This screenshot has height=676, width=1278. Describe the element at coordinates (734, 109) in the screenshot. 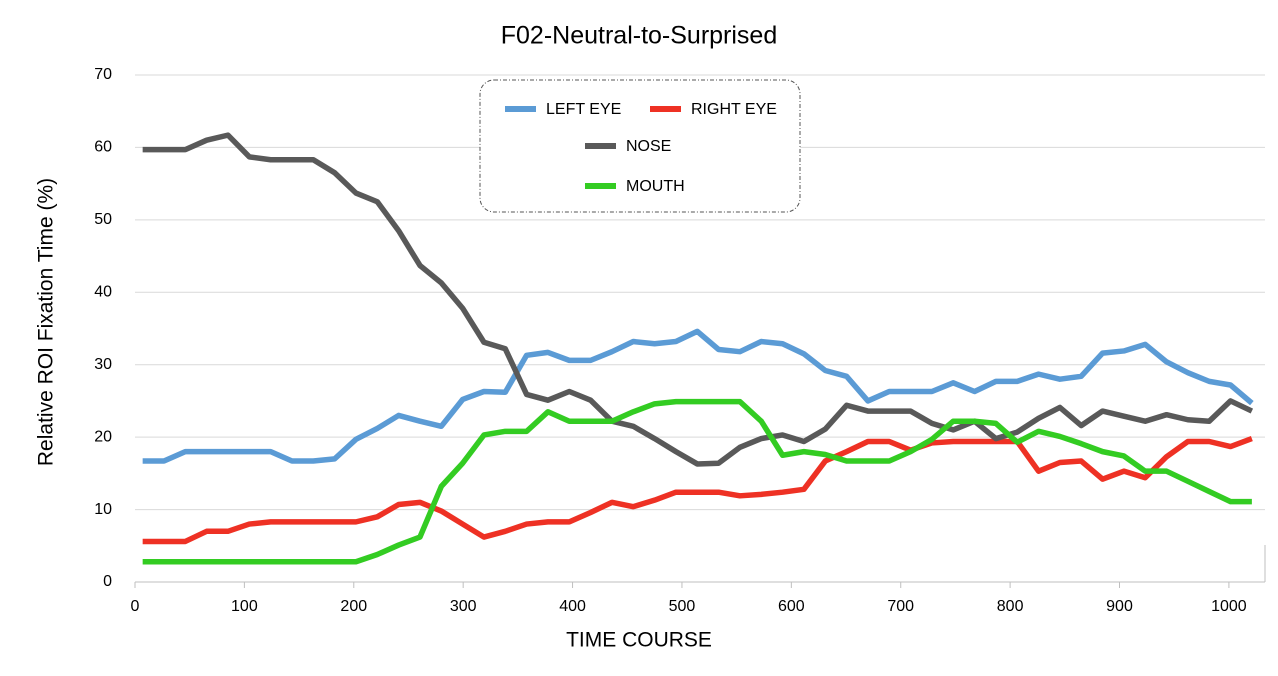

I see `legend-label: RIGHT EYE` at that location.